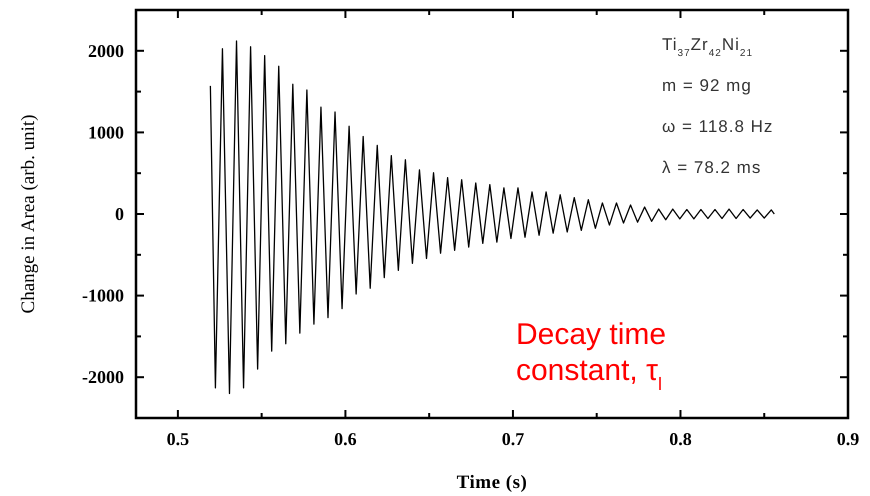 This screenshot has width=870, height=496. Describe the element at coordinates (718, 126) in the screenshot. I see `annotation: ω = 118.8 Hz` at that location.